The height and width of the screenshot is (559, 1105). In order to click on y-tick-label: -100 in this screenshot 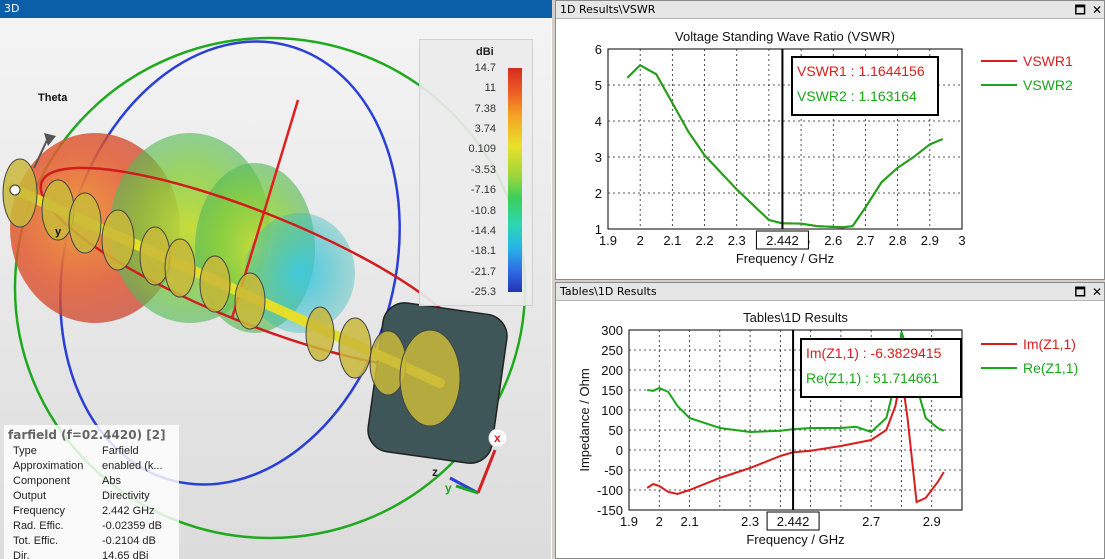, I will do `click(610, 490)`.